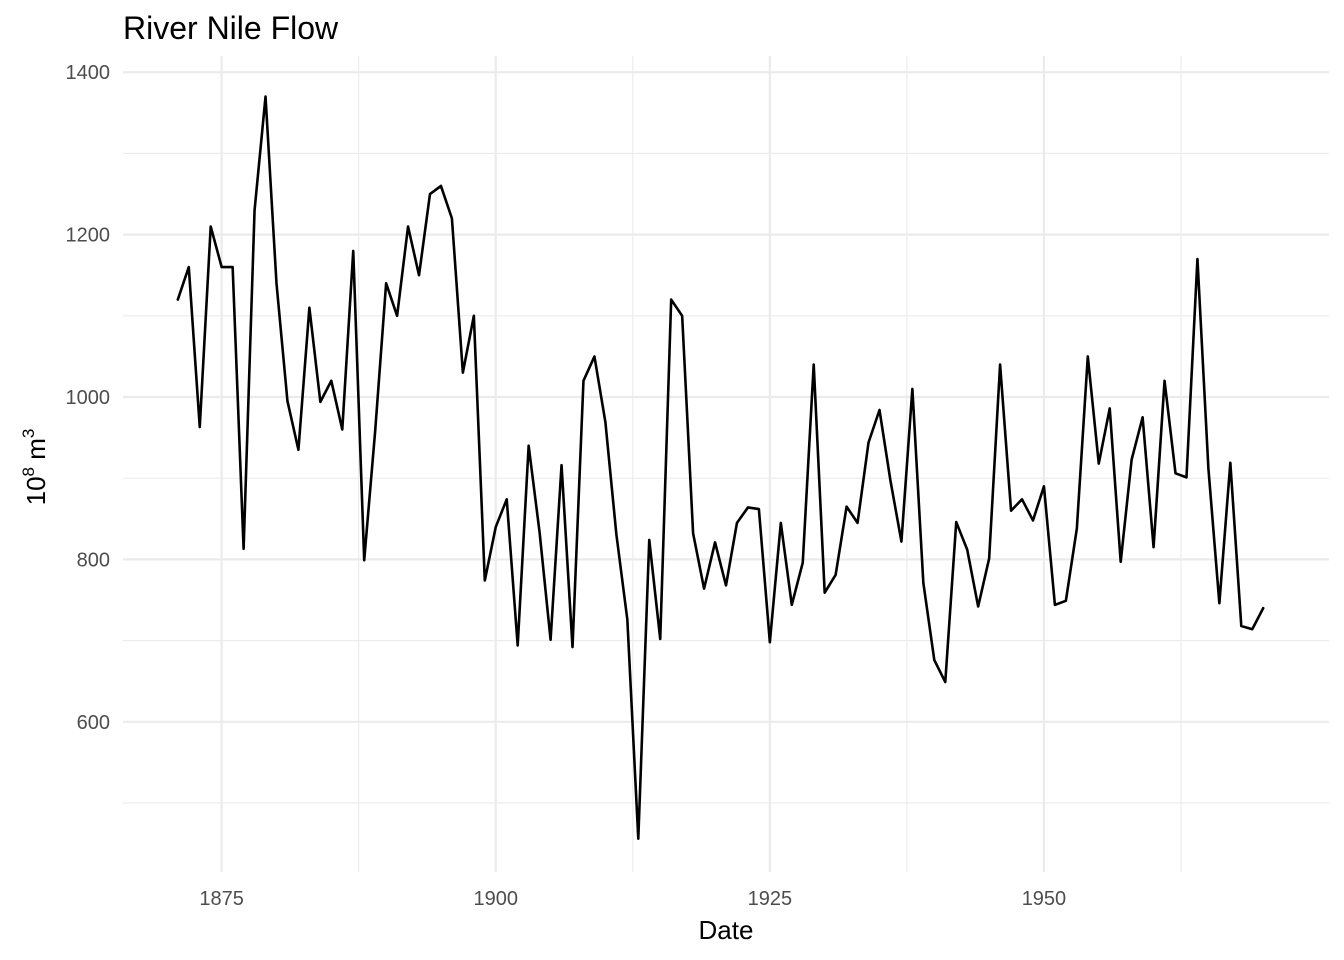 The width and height of the screenshot is (1344, 960). Describe the element at coordinates (88, 236) in the screenshot. I see `y-tick-label: 1200` at that location.